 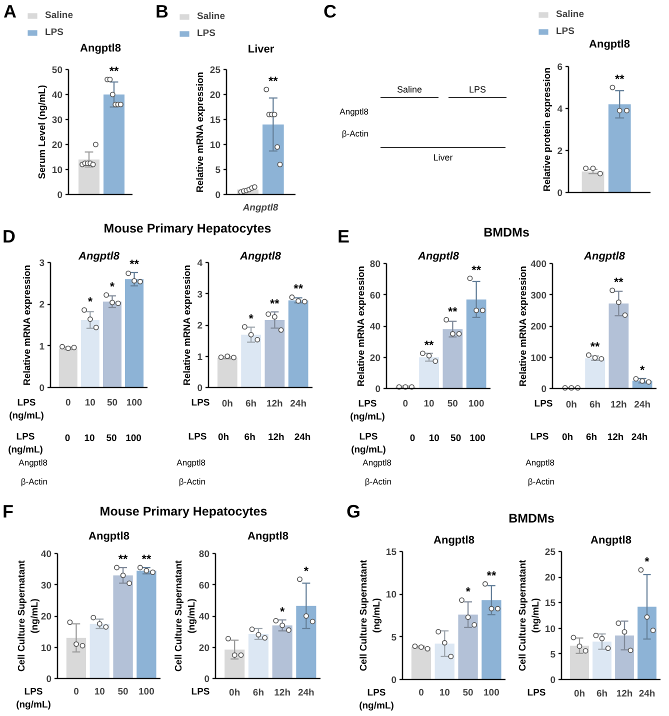 What do you see at coordinates (368, 444) in the screenshot?
I see `text: LPS (ng/mL)` at bounding box center [368, 444].